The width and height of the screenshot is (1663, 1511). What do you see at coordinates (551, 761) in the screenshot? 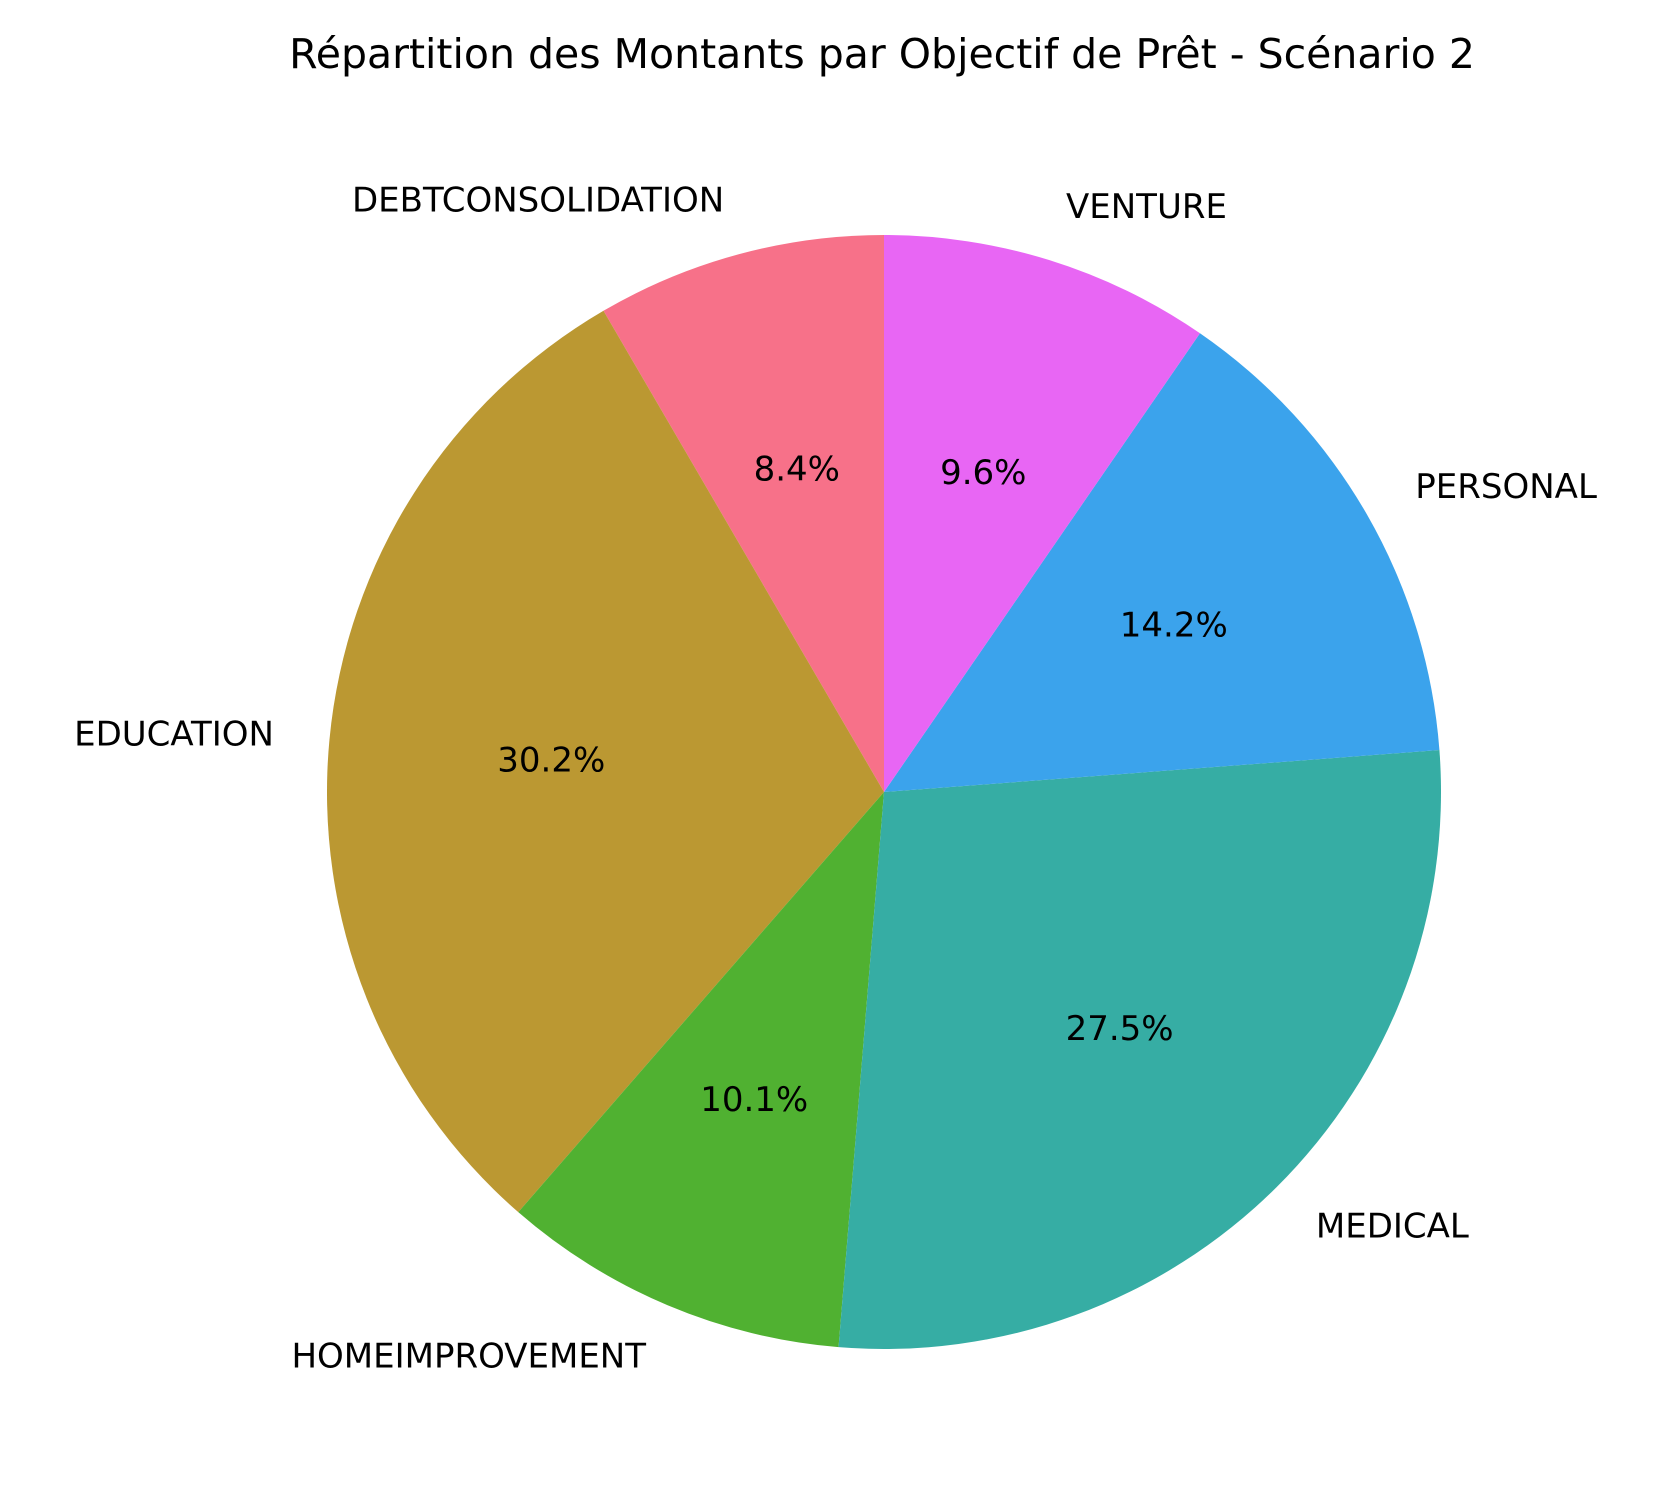
I see `slice-percent-education: 30.2%` at bounding box center [551, 761].